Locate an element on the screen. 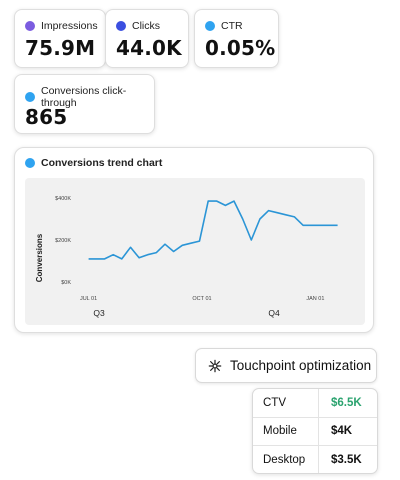 The width and height of the screenshot is (400, 480). kpi-card-conversions-click-through: Conversions click-through 865 is located at coordinates (84, 104).